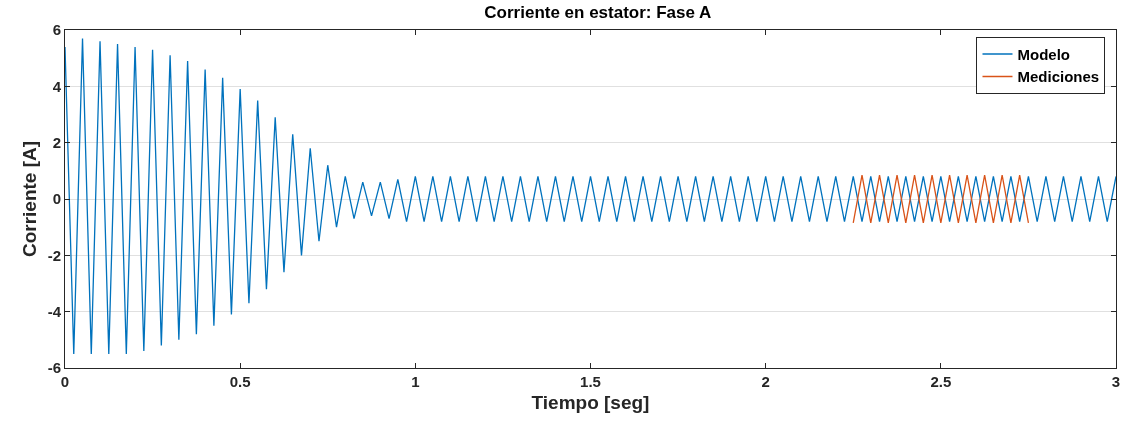  Describe the element at coordinates (54, 311) in the screenshot. I see `y-tick-label: -4` at that location.